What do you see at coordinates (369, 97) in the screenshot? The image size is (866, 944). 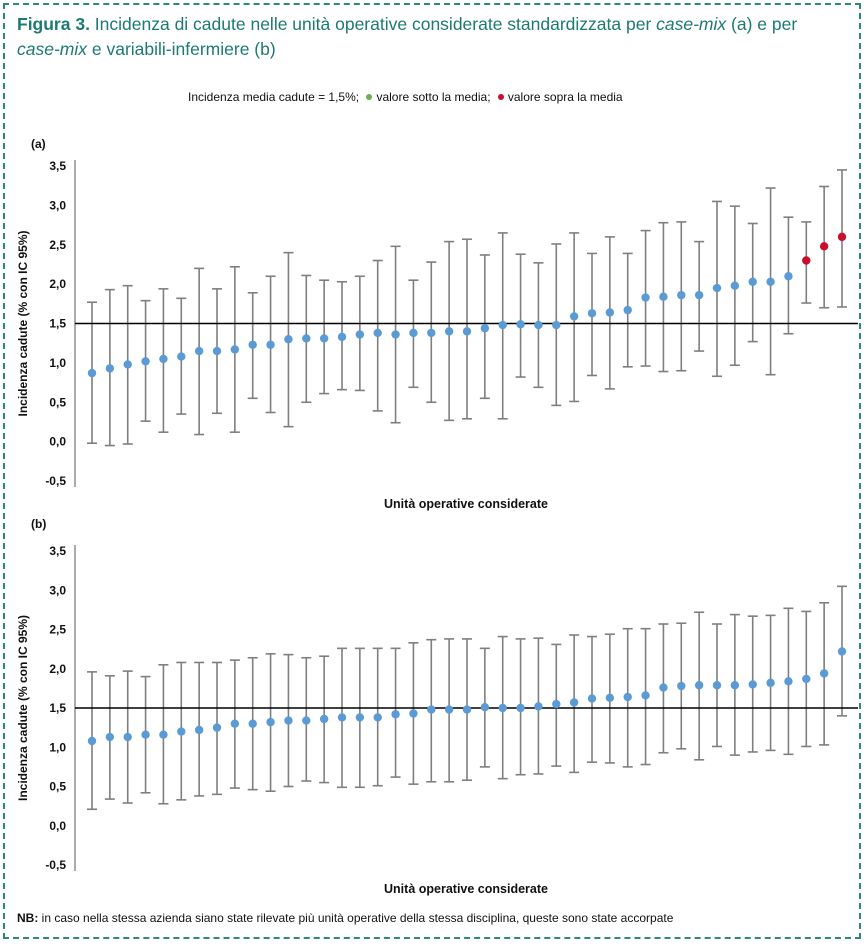 I see `legend-below-marker` at bounding box center [369, 97].